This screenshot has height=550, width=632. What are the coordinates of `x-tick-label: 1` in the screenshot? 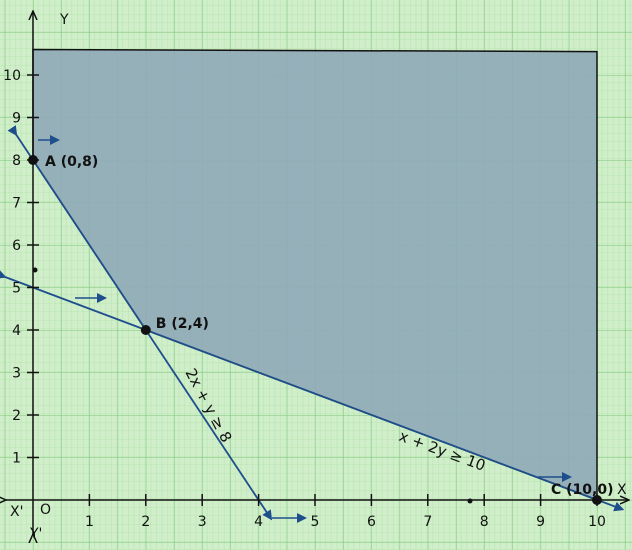 It's located at (89, 522).